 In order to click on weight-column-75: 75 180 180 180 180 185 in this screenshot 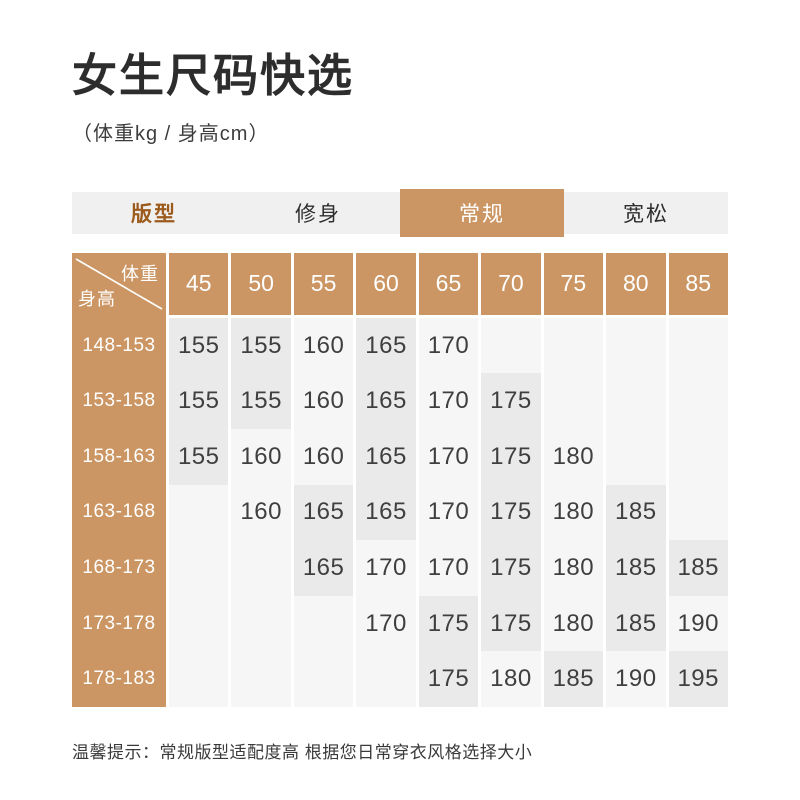, I will do `click(573, 479)`.